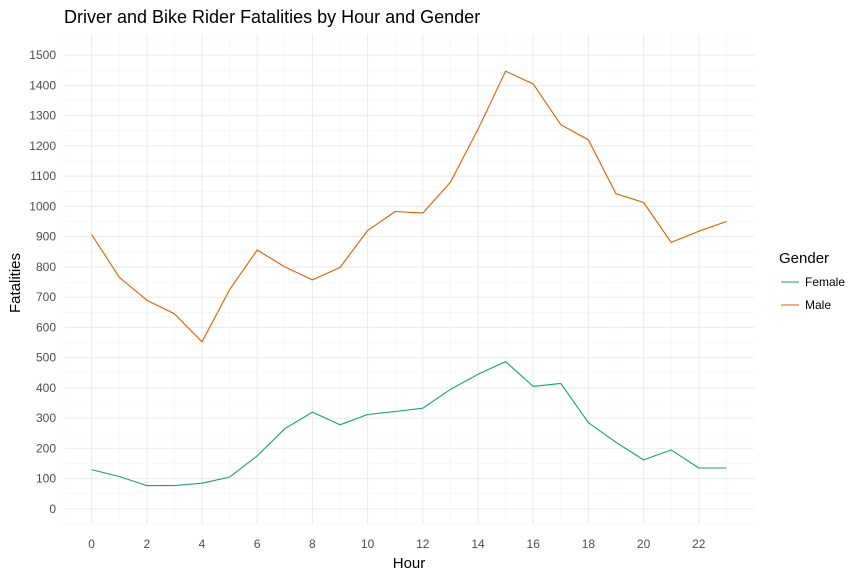 This screenshot has width=864, height=576. Describe the element at coordinates (644, 544) in the screenshot. I see `x-tick-label: 20` at that location.